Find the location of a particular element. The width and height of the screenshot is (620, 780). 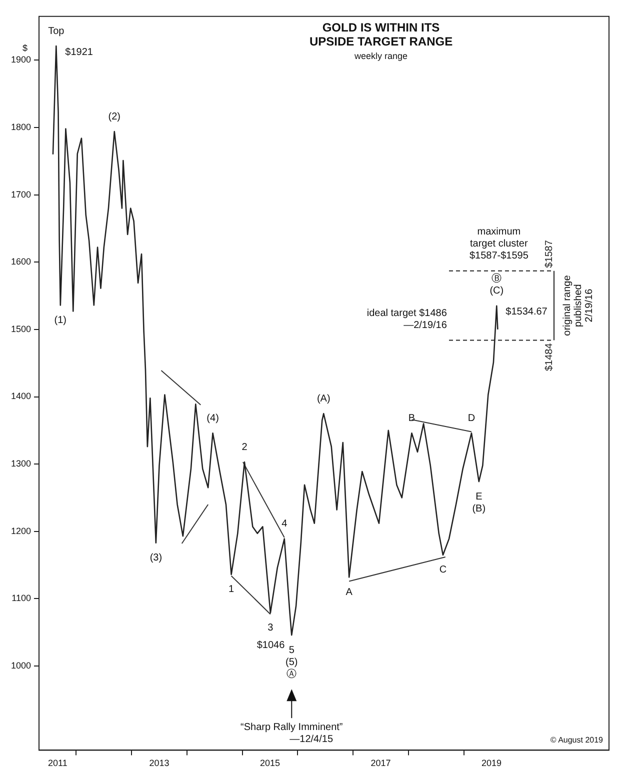

annotation: B is located at coordinates (412, 418).